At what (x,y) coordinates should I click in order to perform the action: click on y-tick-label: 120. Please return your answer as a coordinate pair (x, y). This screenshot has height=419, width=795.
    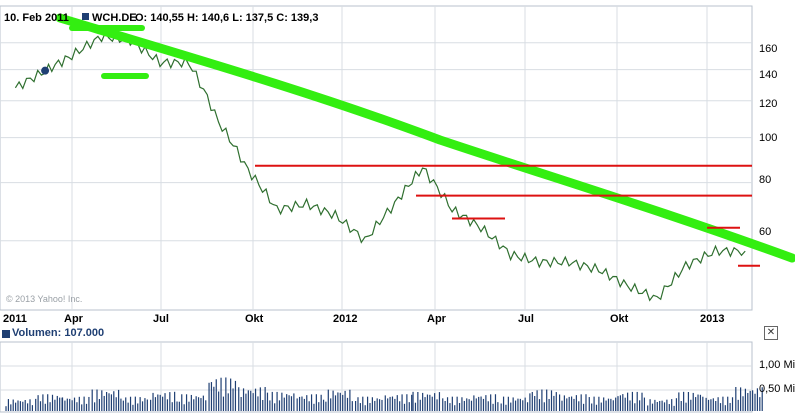
    Looking at the image, I should click on (768, 104).